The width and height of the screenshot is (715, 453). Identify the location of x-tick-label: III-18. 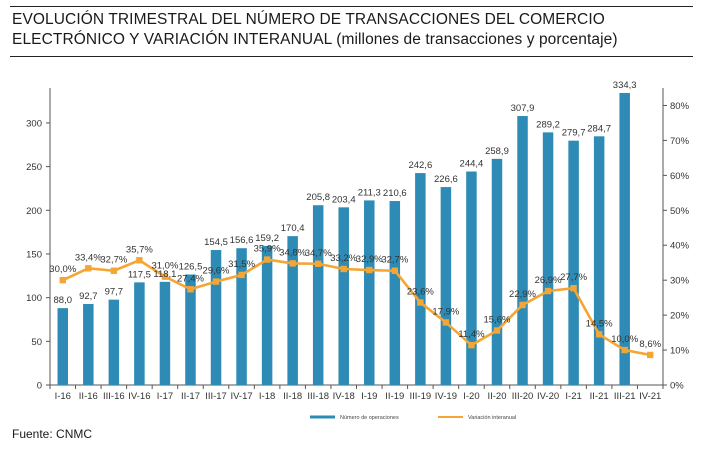
(318, 396).